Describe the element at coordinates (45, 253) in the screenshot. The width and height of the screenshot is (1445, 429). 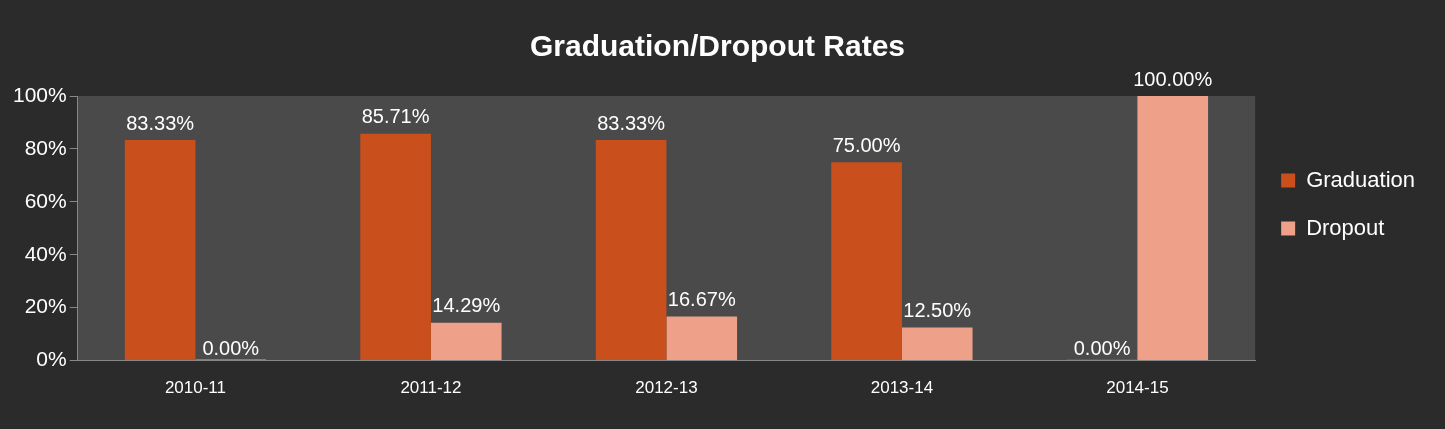
I see `y-tick-label: 40%` at that location.